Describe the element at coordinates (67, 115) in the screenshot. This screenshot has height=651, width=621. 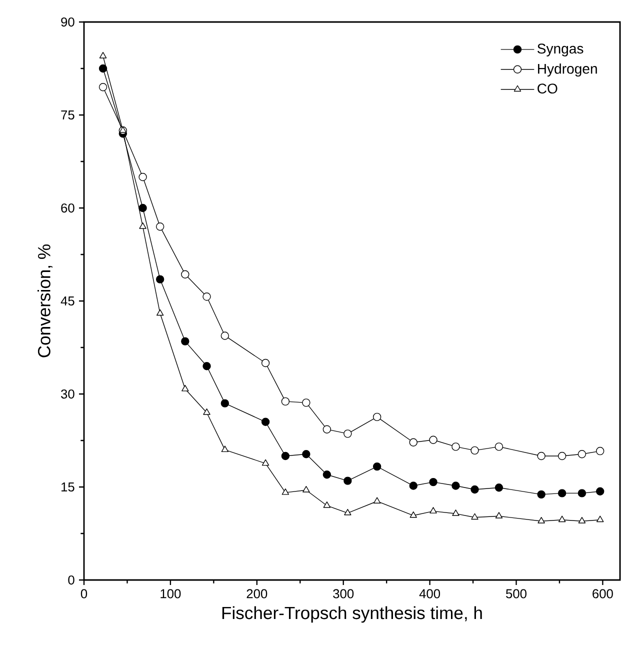
I see `y-tick-label: 75` at that location.